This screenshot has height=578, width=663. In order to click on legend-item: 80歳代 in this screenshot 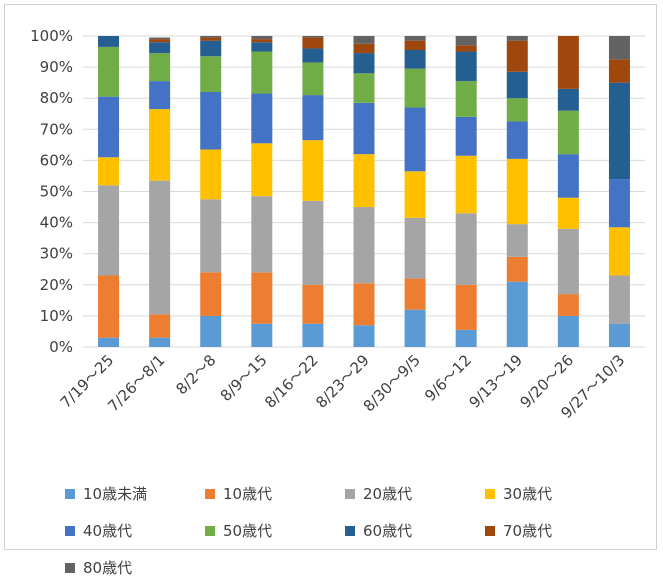, I will do `click(135, 567)`.